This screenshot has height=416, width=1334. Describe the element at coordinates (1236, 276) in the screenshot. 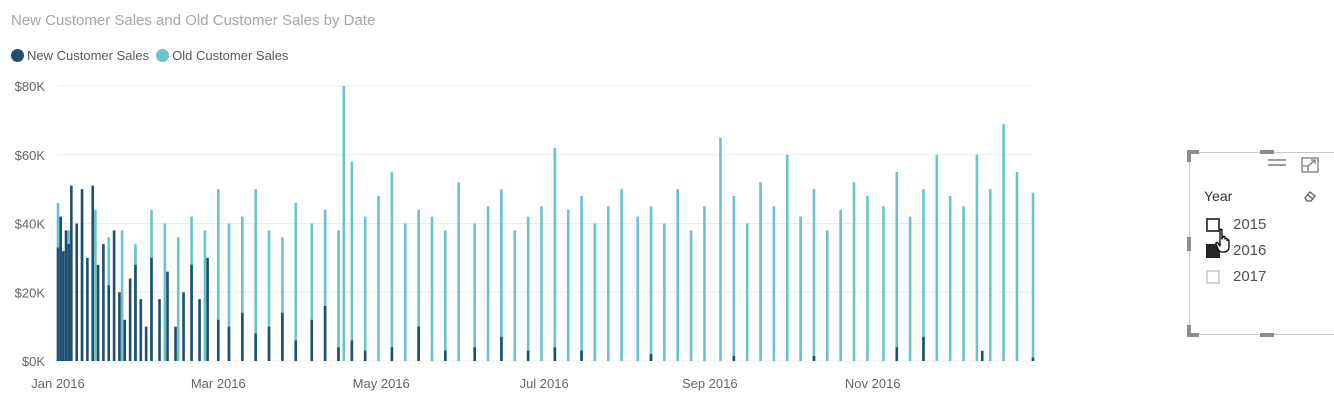

I see `slicer-item-2017: 2017` at that location.